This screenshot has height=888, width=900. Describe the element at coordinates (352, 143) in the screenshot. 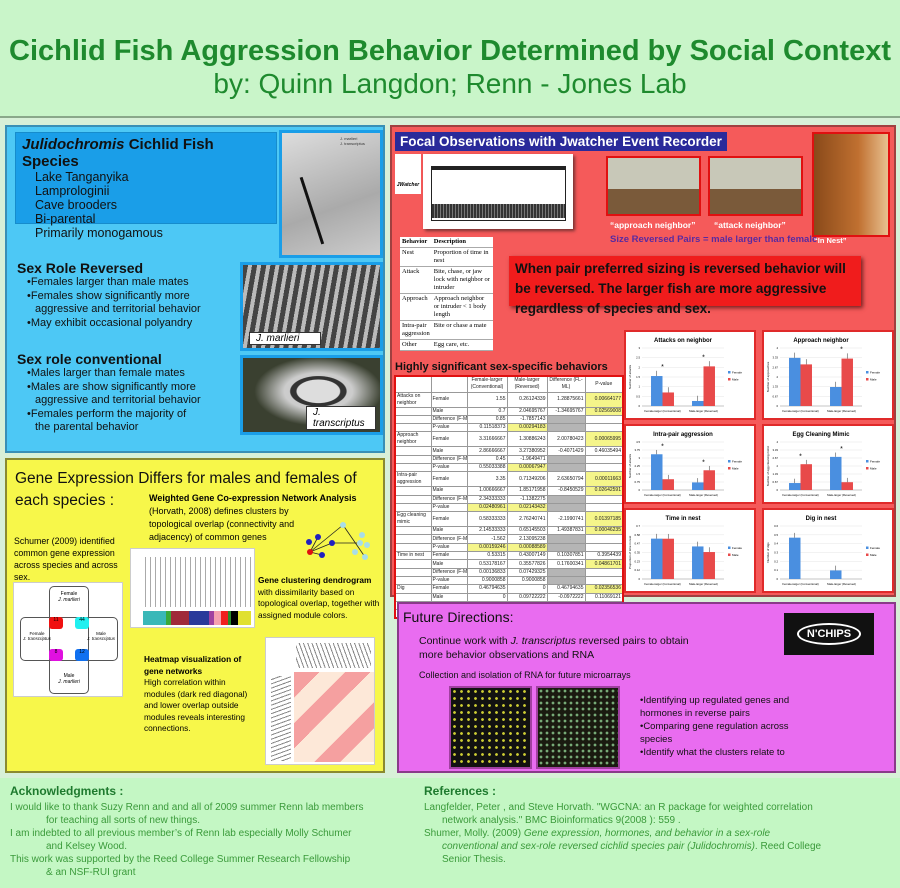

I see `map-legend-item: J. transcriptus` at that location.